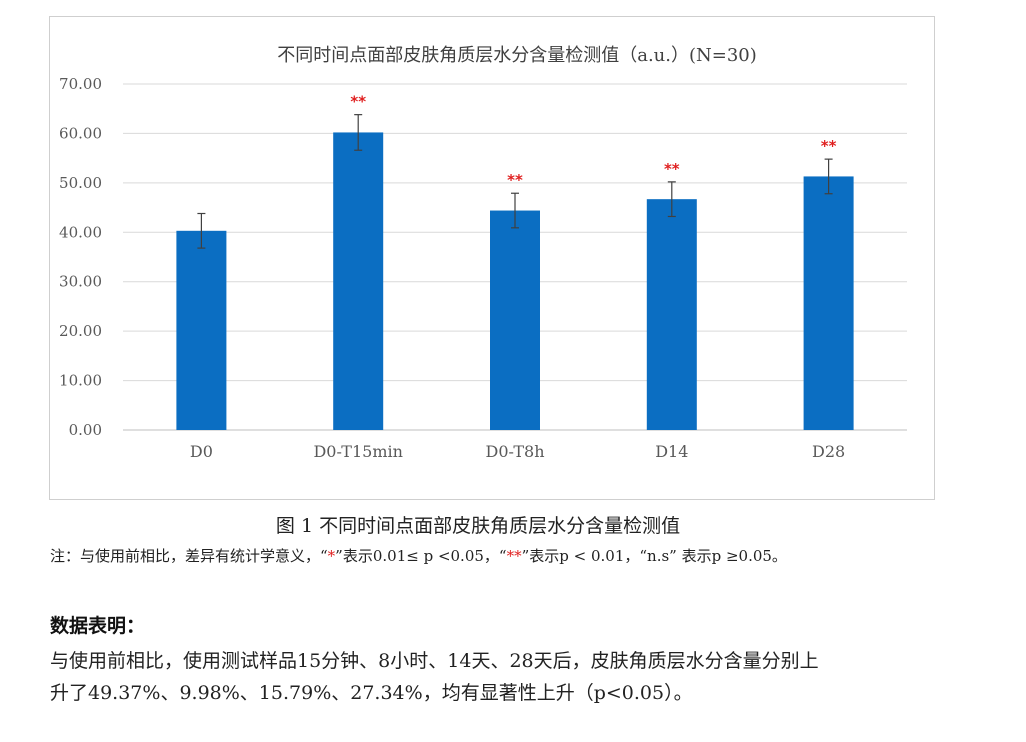 Image resolution: width=1026 pixels, height=742 pixels. What do you see at coordinates (517, 55) in the screenshot?
I see `chart-title: 不同时间点面部皮肤角质层水分含量检测值（a.u.）(N=30)` at bounding box center [517, 55].